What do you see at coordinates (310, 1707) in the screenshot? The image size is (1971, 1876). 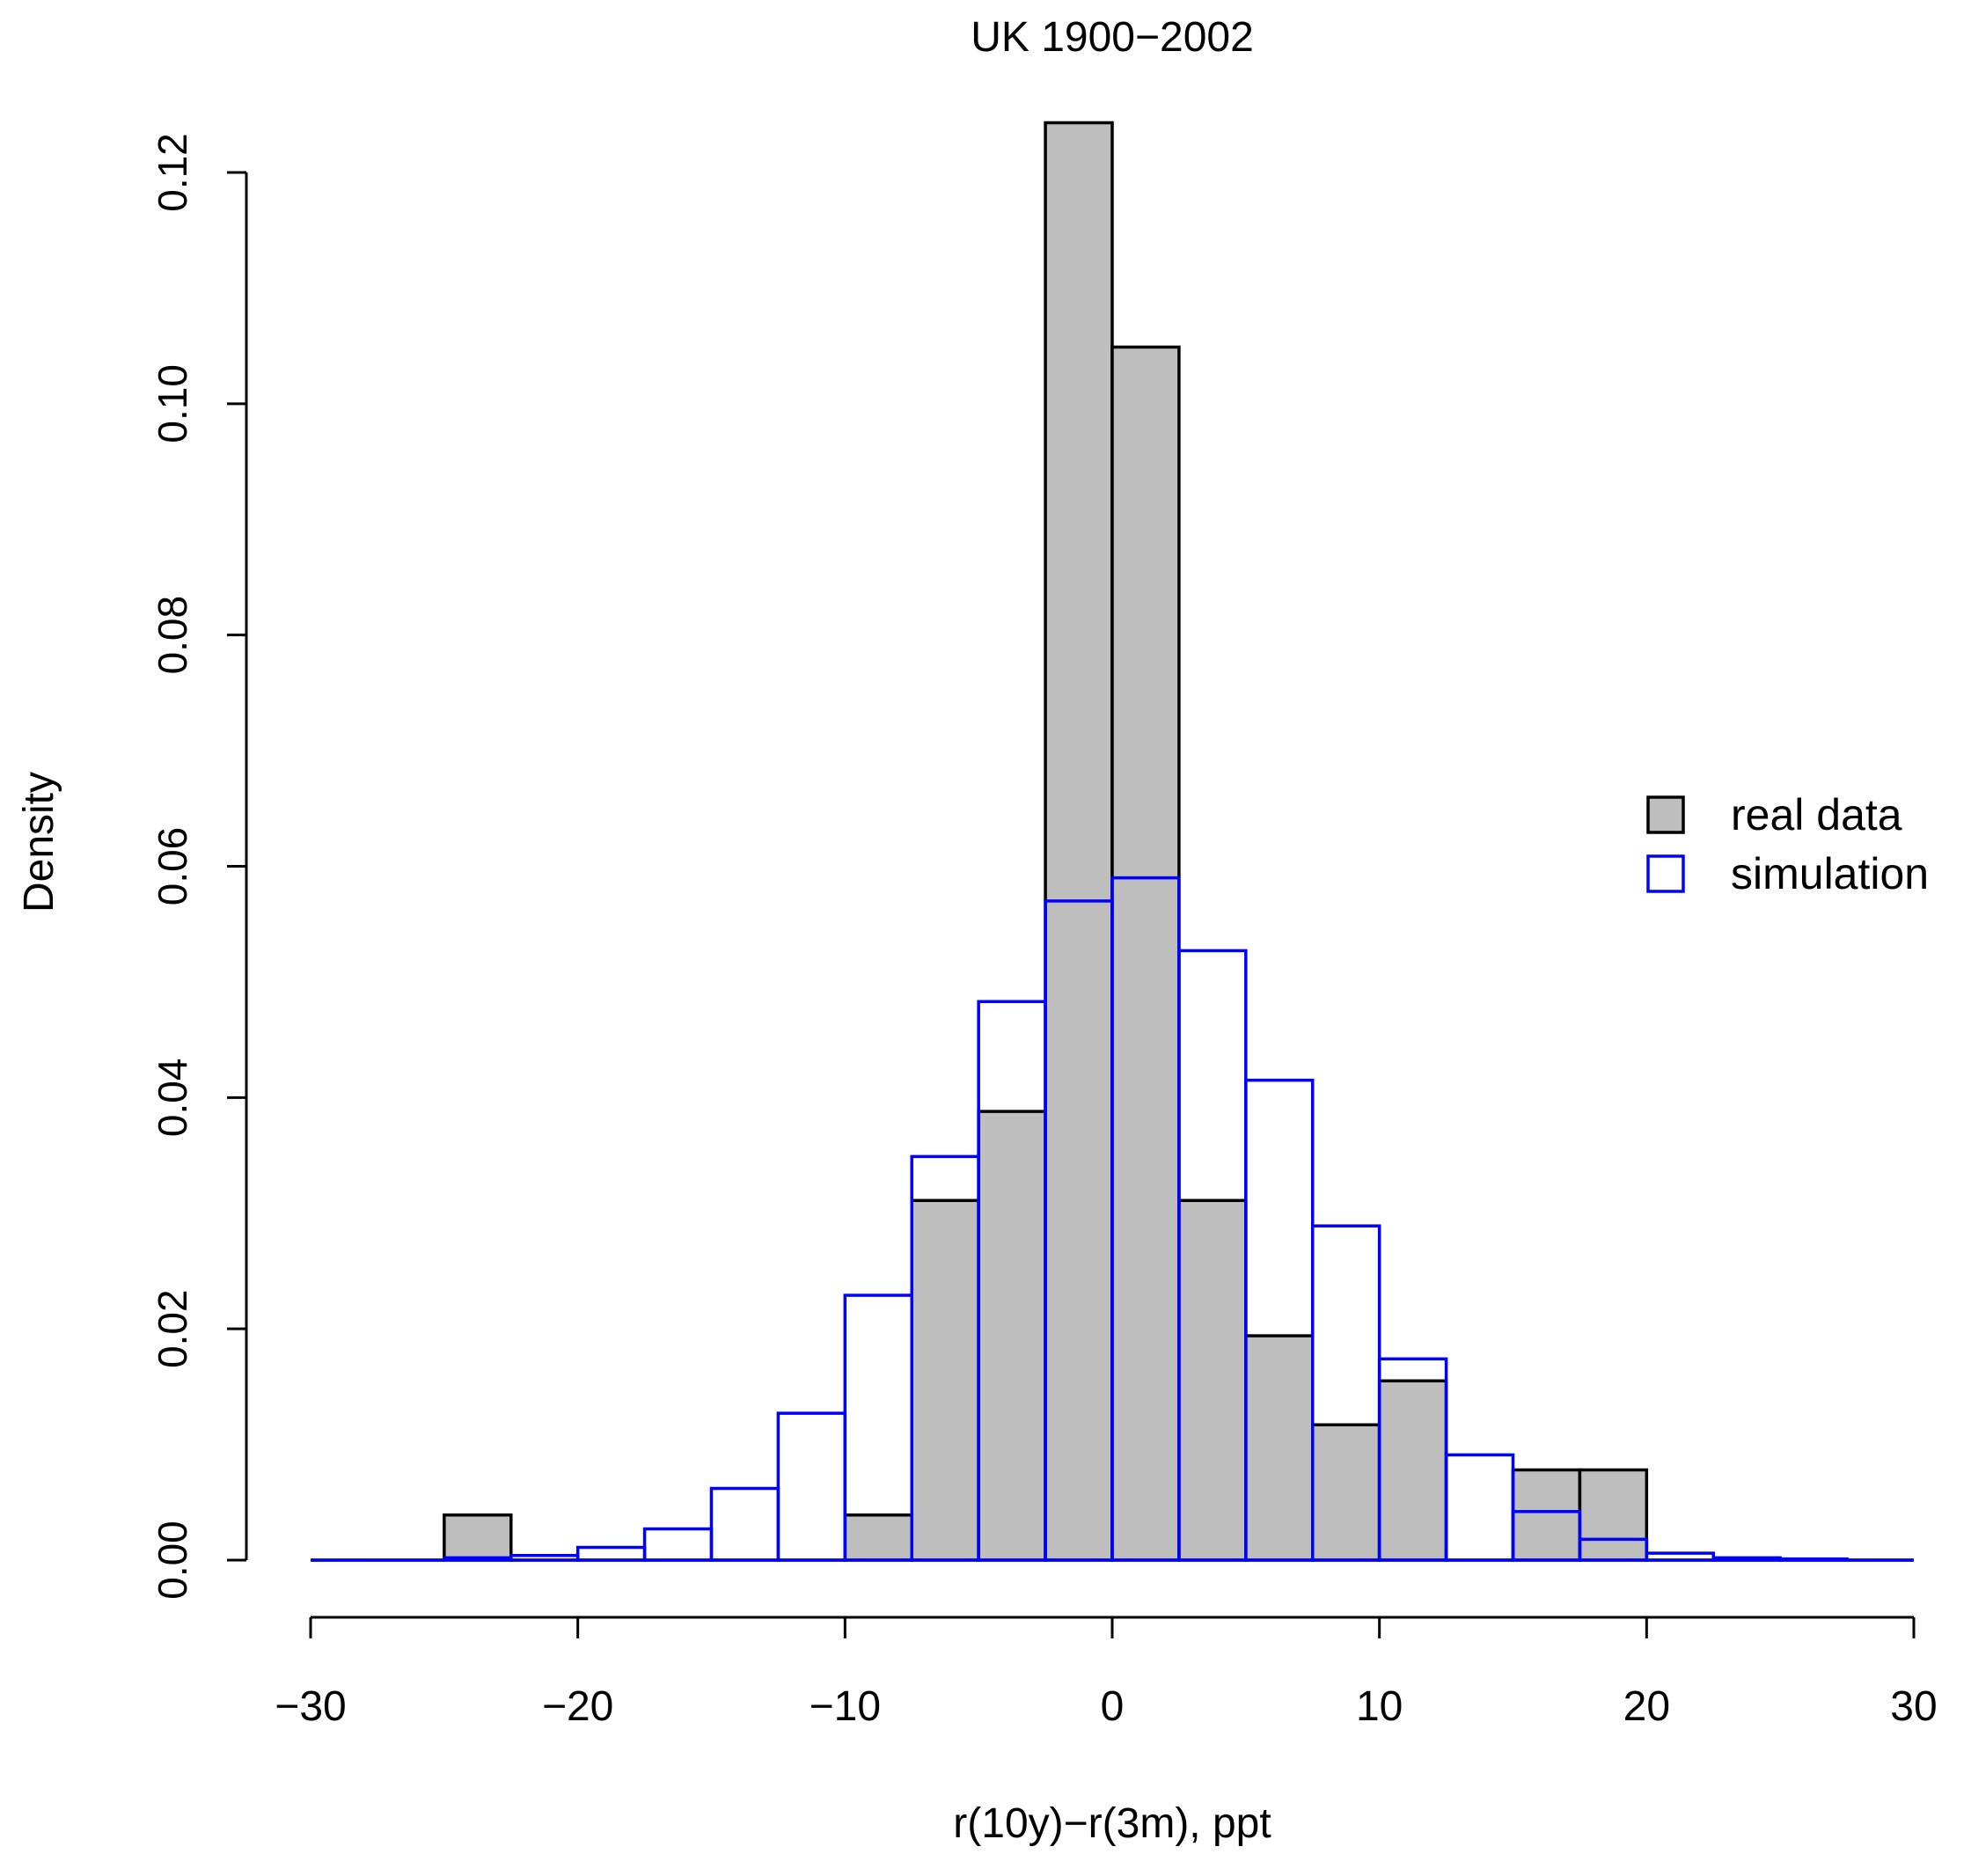 I see `x-tick-label: −30` at bounding box center [310, 1707].